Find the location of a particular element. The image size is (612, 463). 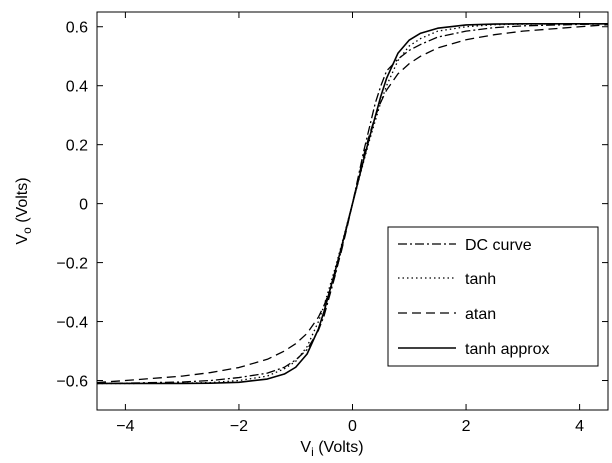

y-tick-label: 0 is located at coordinates (83, 205).